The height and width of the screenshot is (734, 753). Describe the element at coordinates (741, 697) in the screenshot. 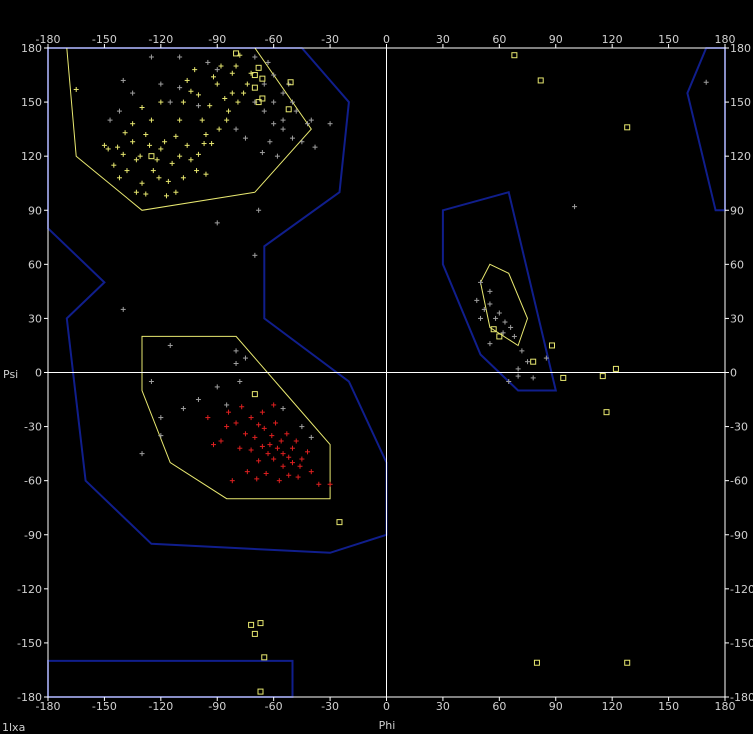

I see `y-tick-label-right: -180` at that location.